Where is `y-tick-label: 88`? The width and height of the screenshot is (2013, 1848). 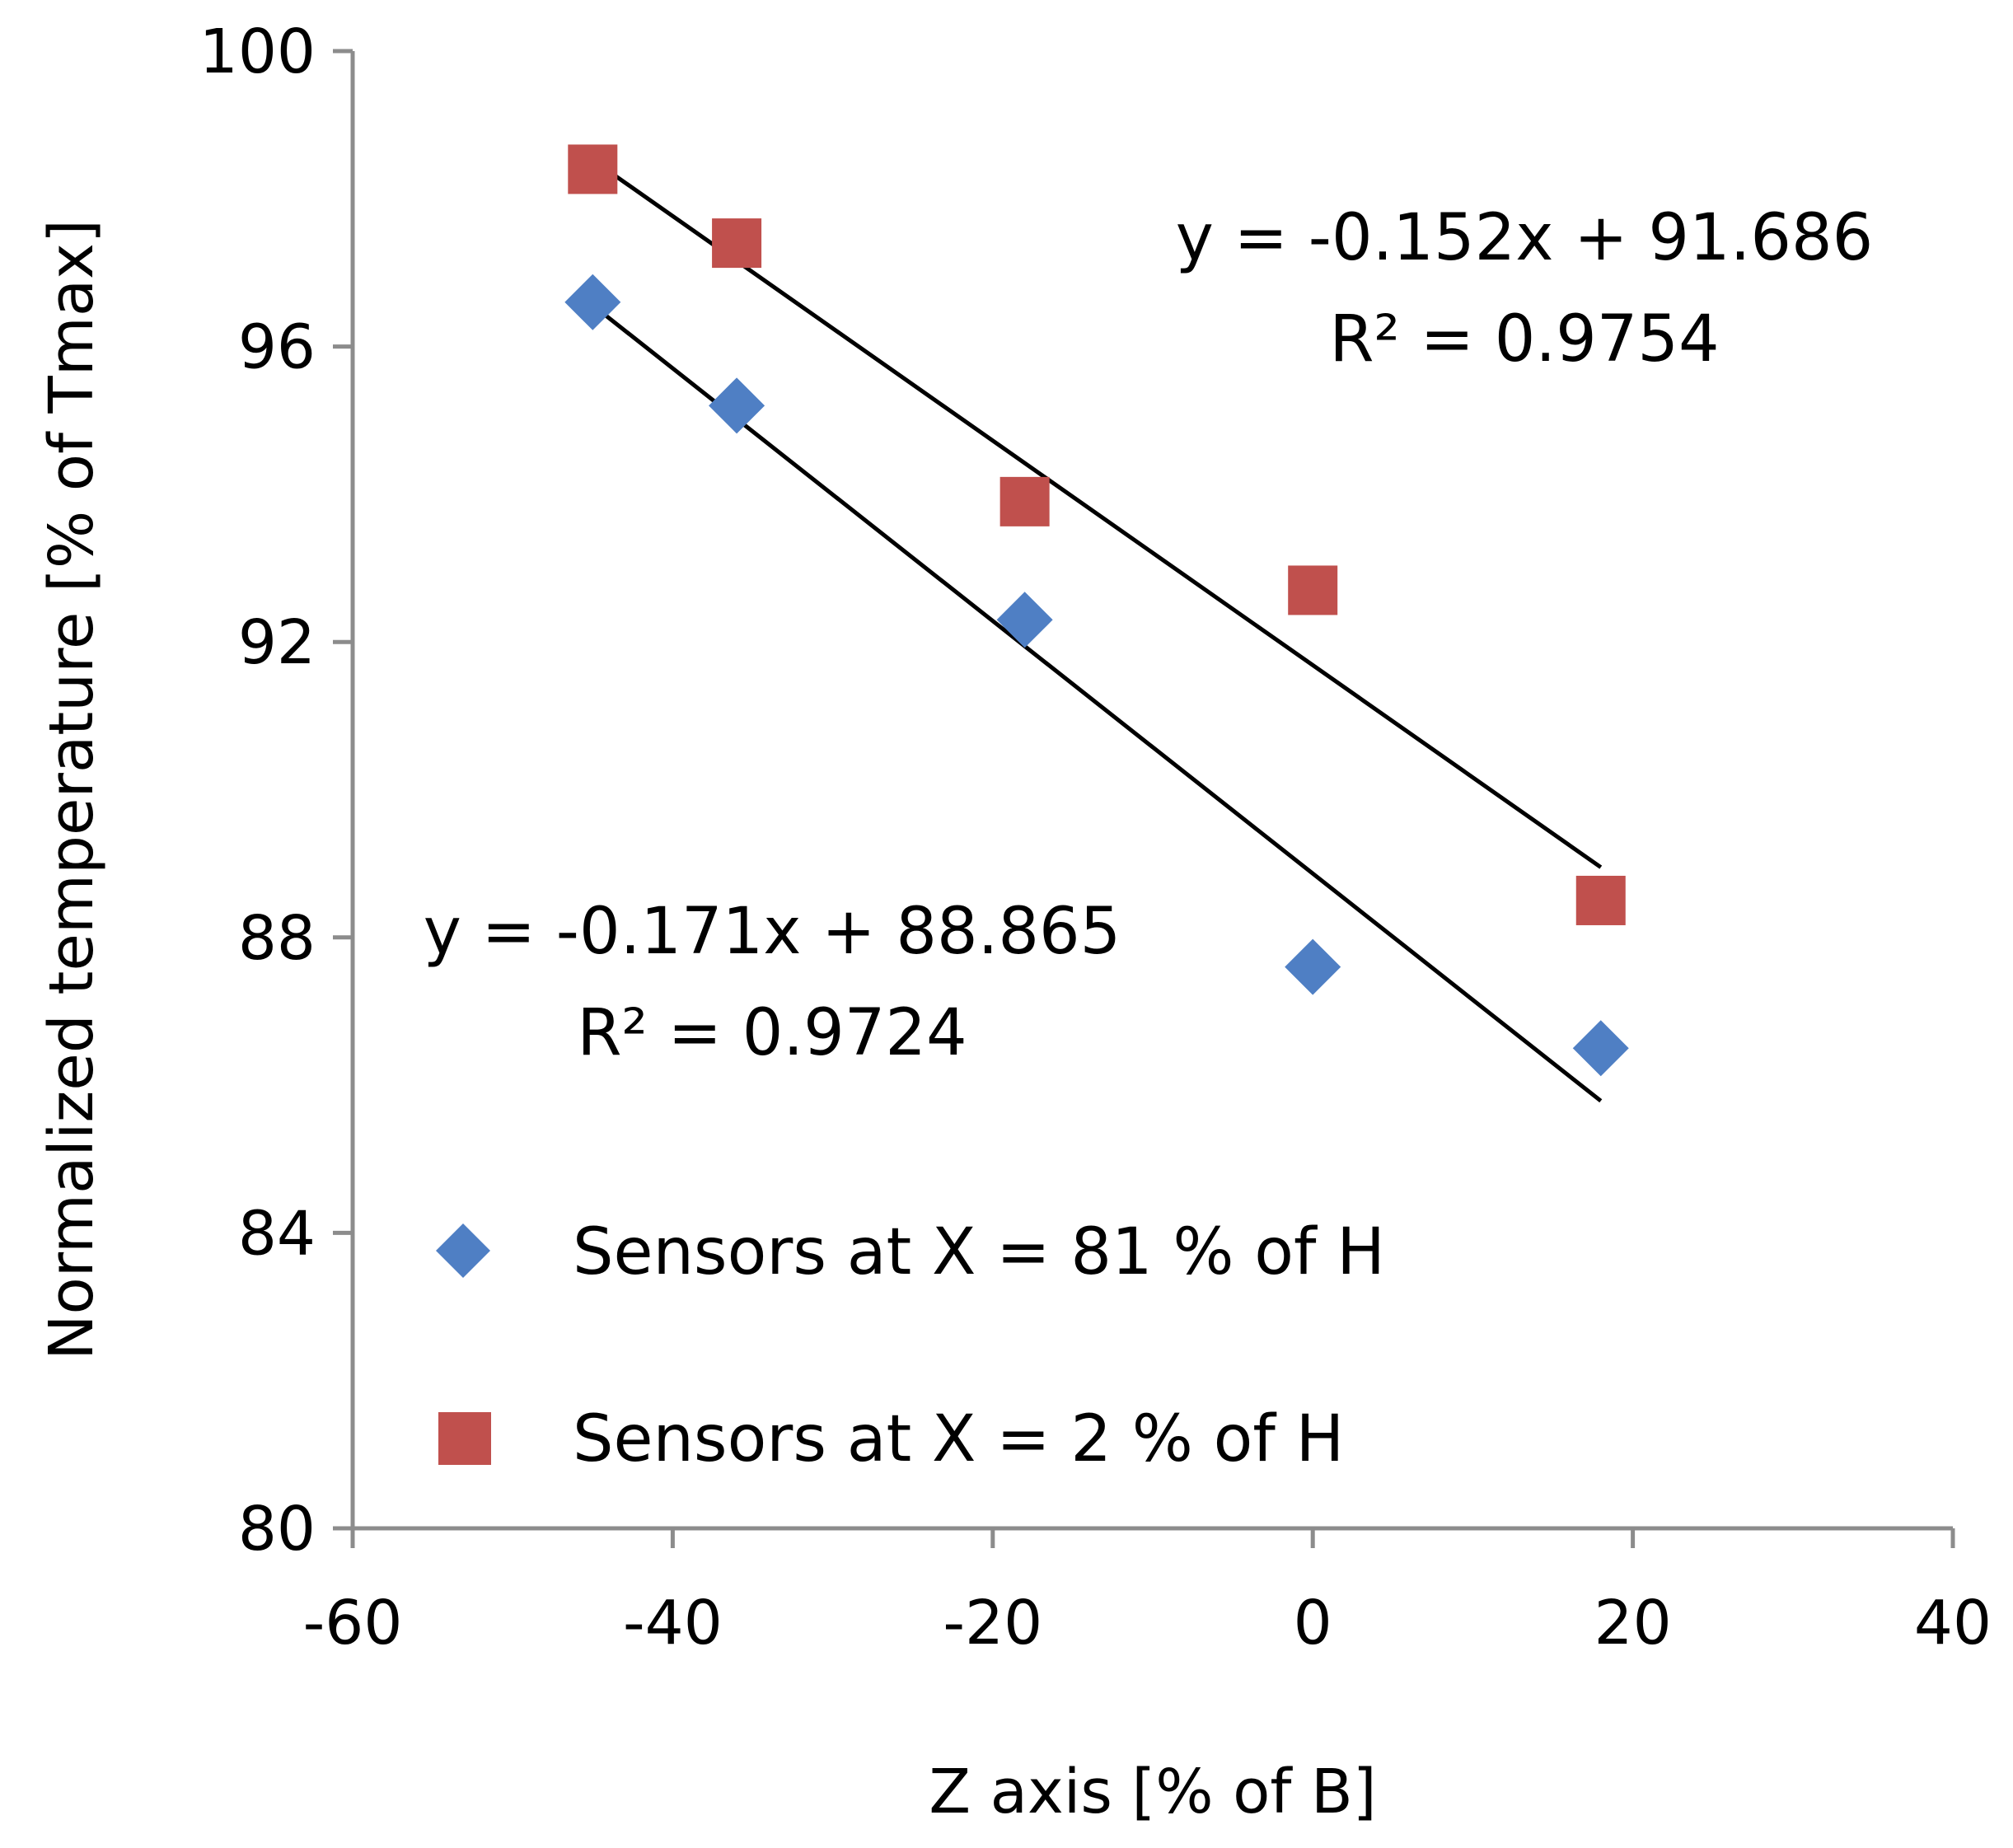
y-tick-label: 88 is located at coordinates (277, 939).